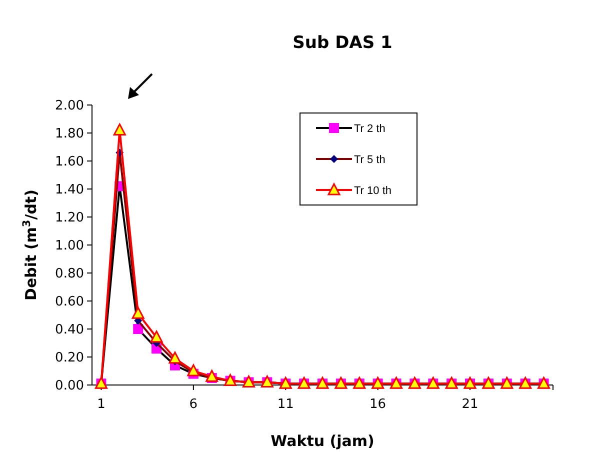 The height and width of the screenshot is (457, 596). What do you see at coordinates (69, 246) in the screenshot?
I see `y-tick-label: 1.00` at bounding box center [69, 246].